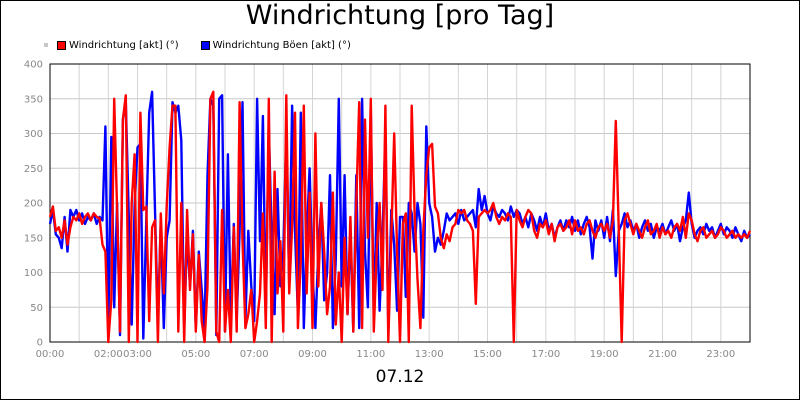 The image size is (800, 400). What do you see at coordinates (400, 377) in the screenshot?
I see `date-label: 07.12` at bounding box center [400, 377].